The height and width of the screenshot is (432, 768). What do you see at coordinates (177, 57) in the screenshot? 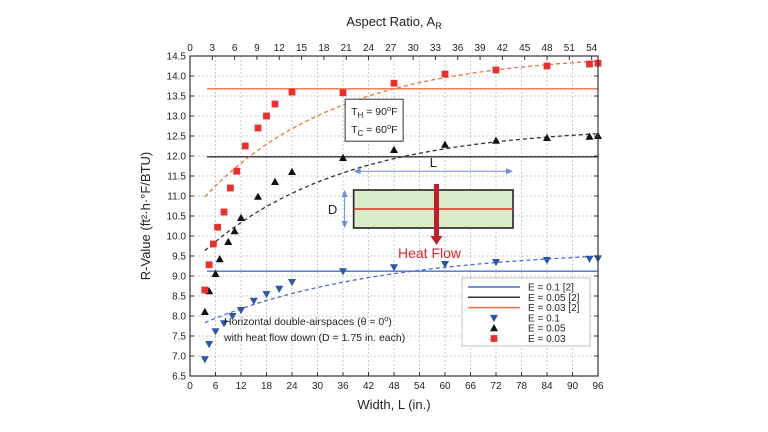
I see `y-tick-label-16: 14.5` at bounding box center [177, 57].